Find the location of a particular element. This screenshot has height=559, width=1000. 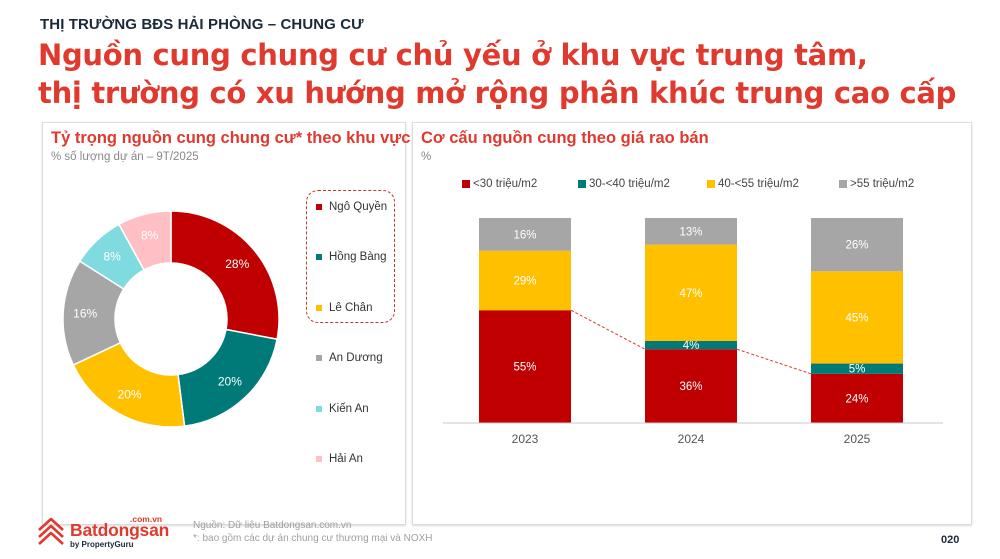

logo-domain: .com.vn is located at coordinates (146, 519).